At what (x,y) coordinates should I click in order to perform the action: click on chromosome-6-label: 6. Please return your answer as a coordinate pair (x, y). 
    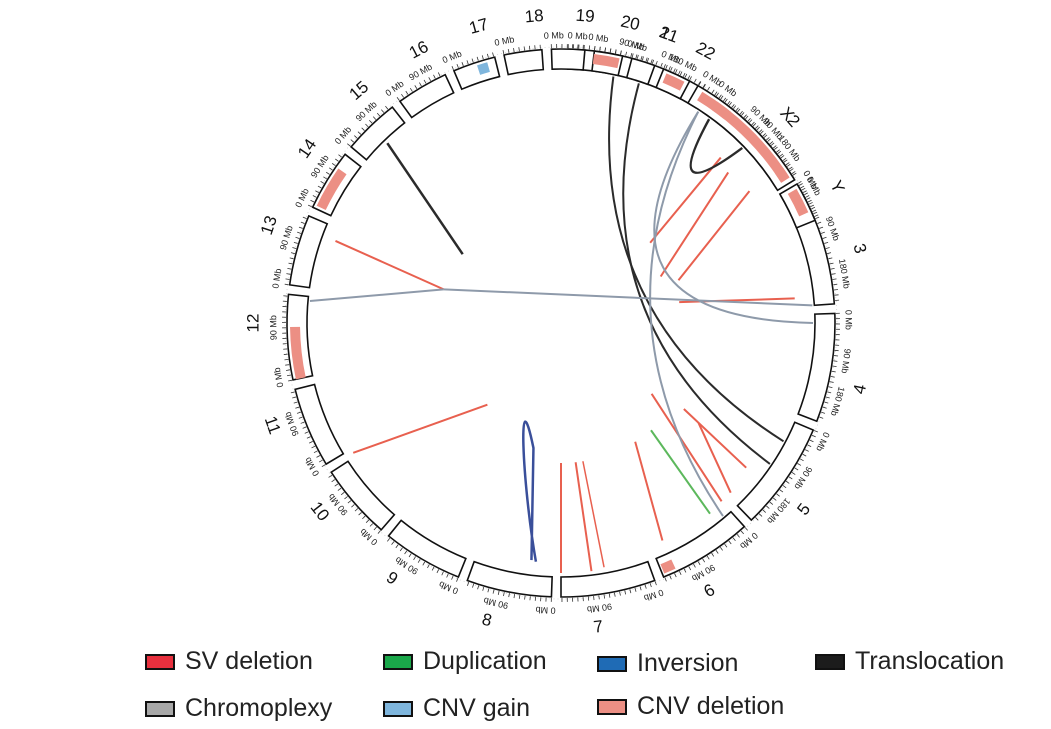
    Looking at the image, I should click on (709, 590).